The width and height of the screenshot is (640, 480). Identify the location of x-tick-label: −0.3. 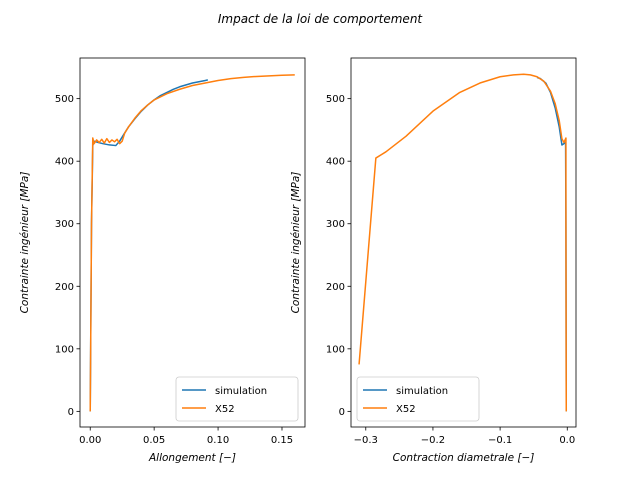
(366, 440).